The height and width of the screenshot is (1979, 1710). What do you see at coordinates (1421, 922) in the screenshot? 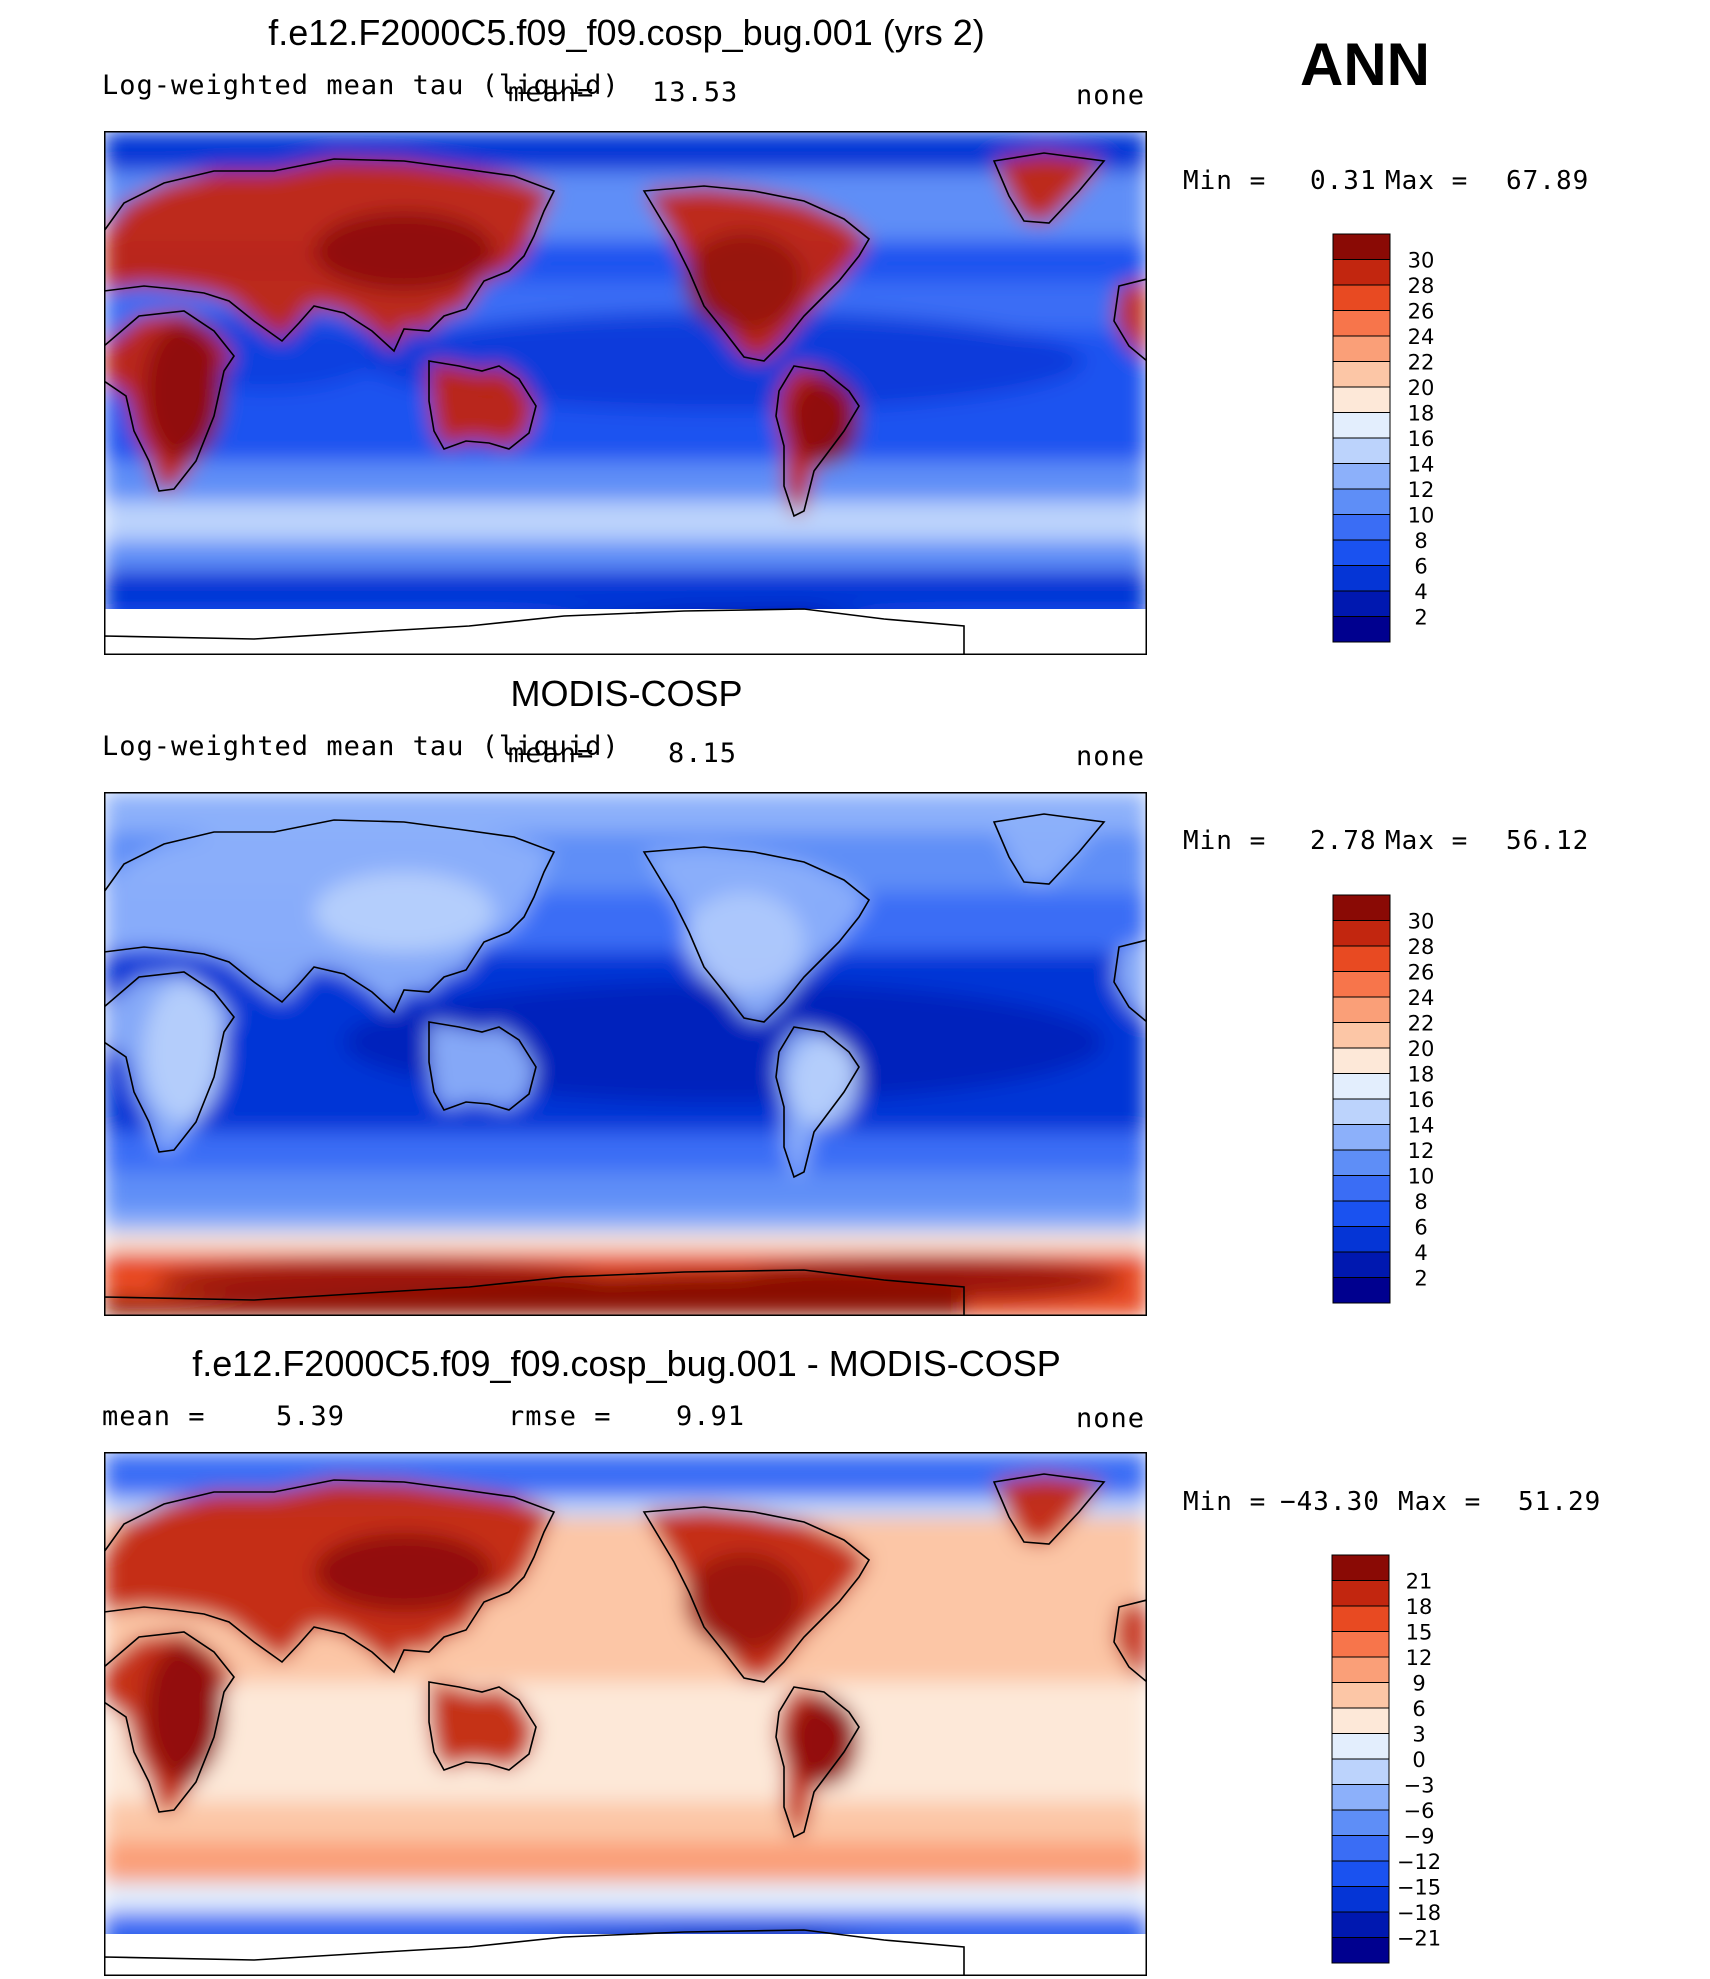
I see `colorbar-2-tick-label: 30` at bounding box center [1421, 922].